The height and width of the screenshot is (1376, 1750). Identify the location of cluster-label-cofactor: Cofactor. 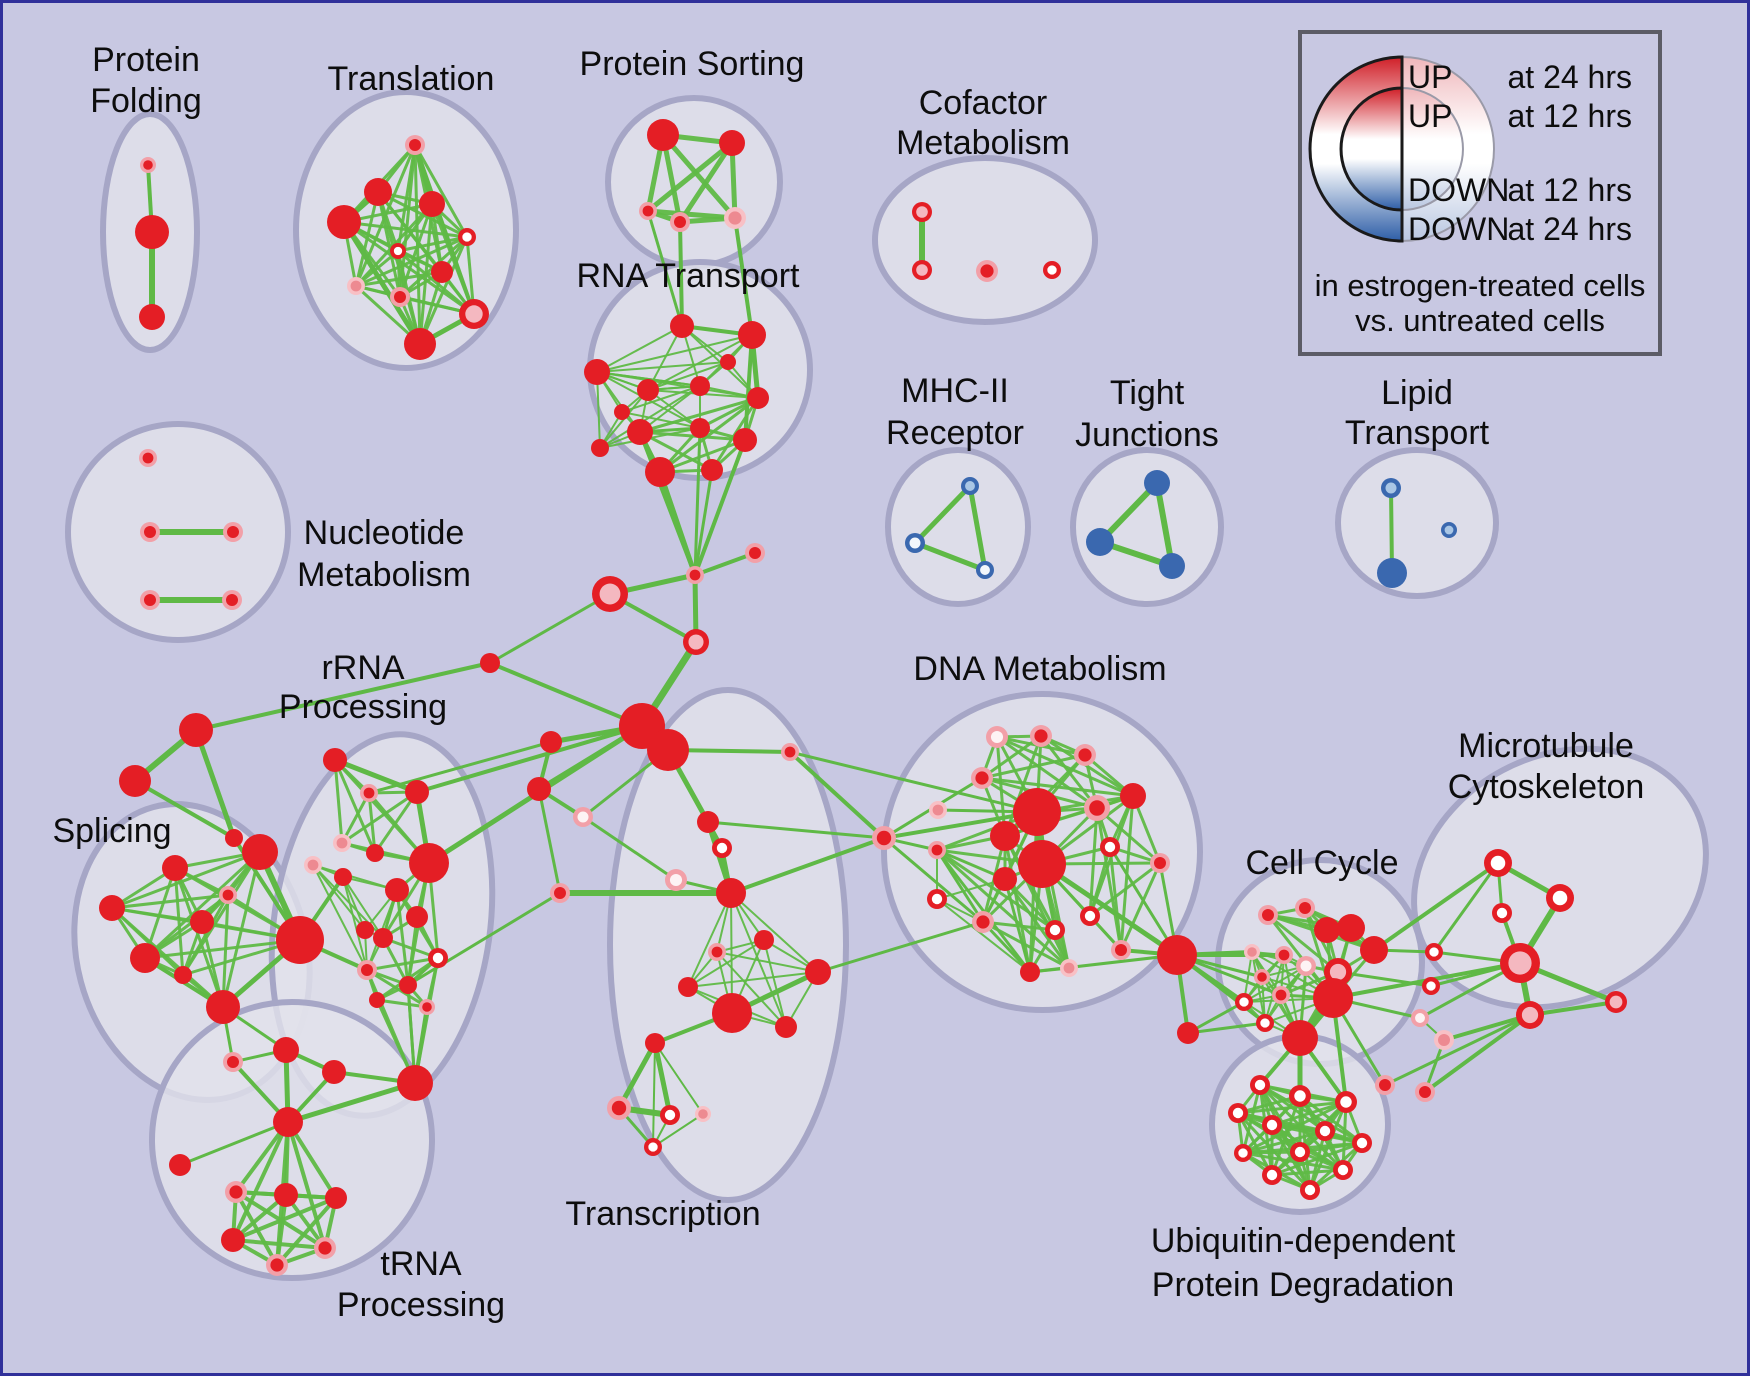
(983, 103).